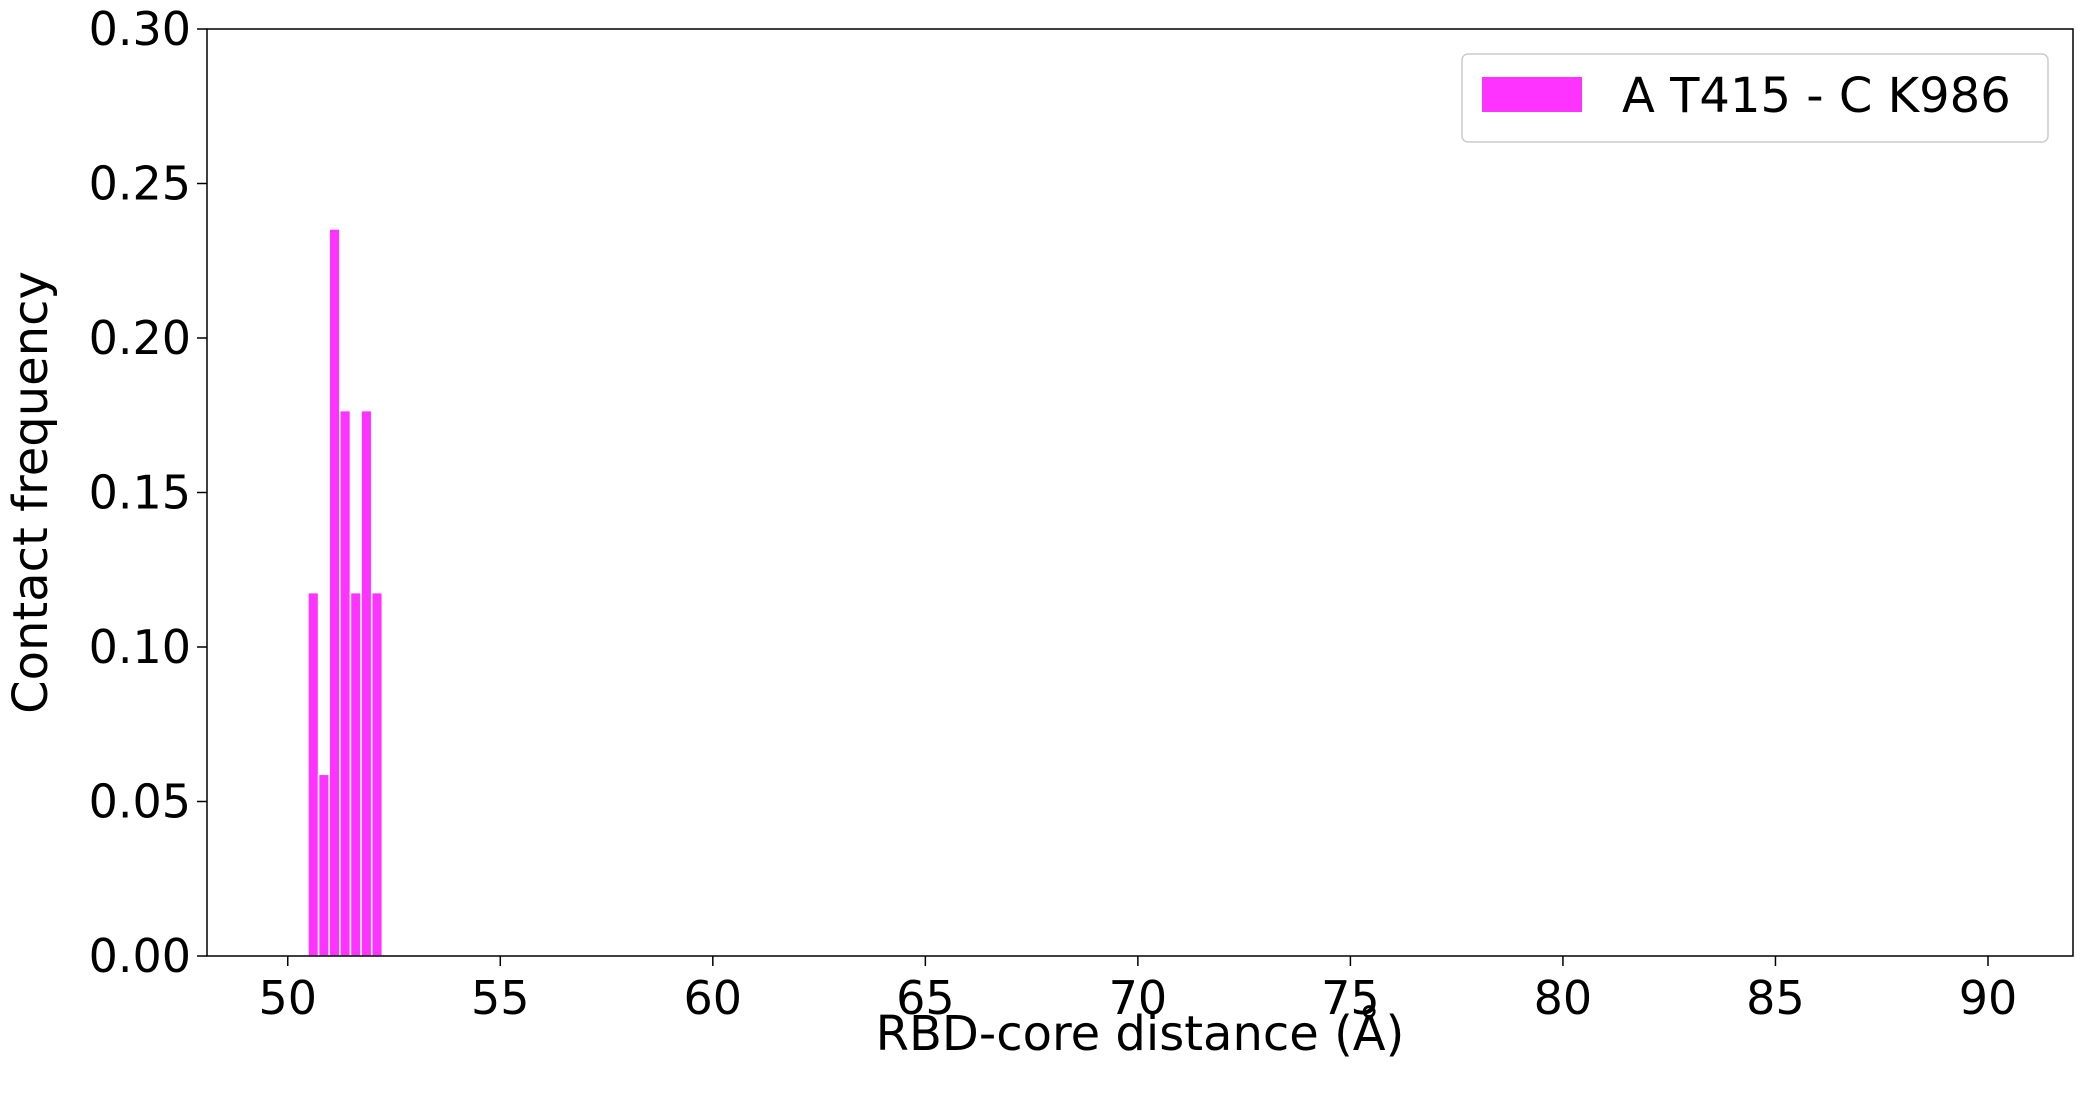 This screenshot has width=2080, height=1104. What do you see at coordinates (1532, 94) in the screenshot?
I see `legend-swatch` at bounding box center [1532, 94].